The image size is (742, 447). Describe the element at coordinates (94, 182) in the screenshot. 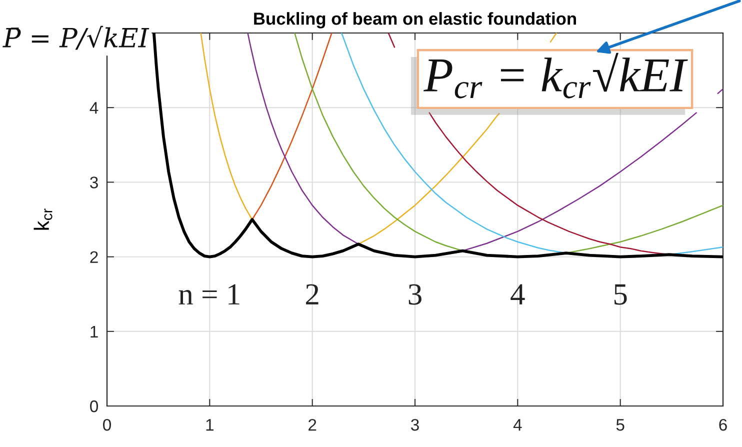

I see `y-tick-label: 3` at that location.